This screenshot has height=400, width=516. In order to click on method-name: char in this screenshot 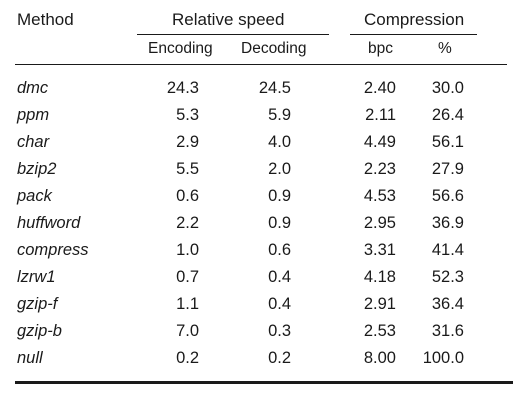, I will do `click(33, 142)`.